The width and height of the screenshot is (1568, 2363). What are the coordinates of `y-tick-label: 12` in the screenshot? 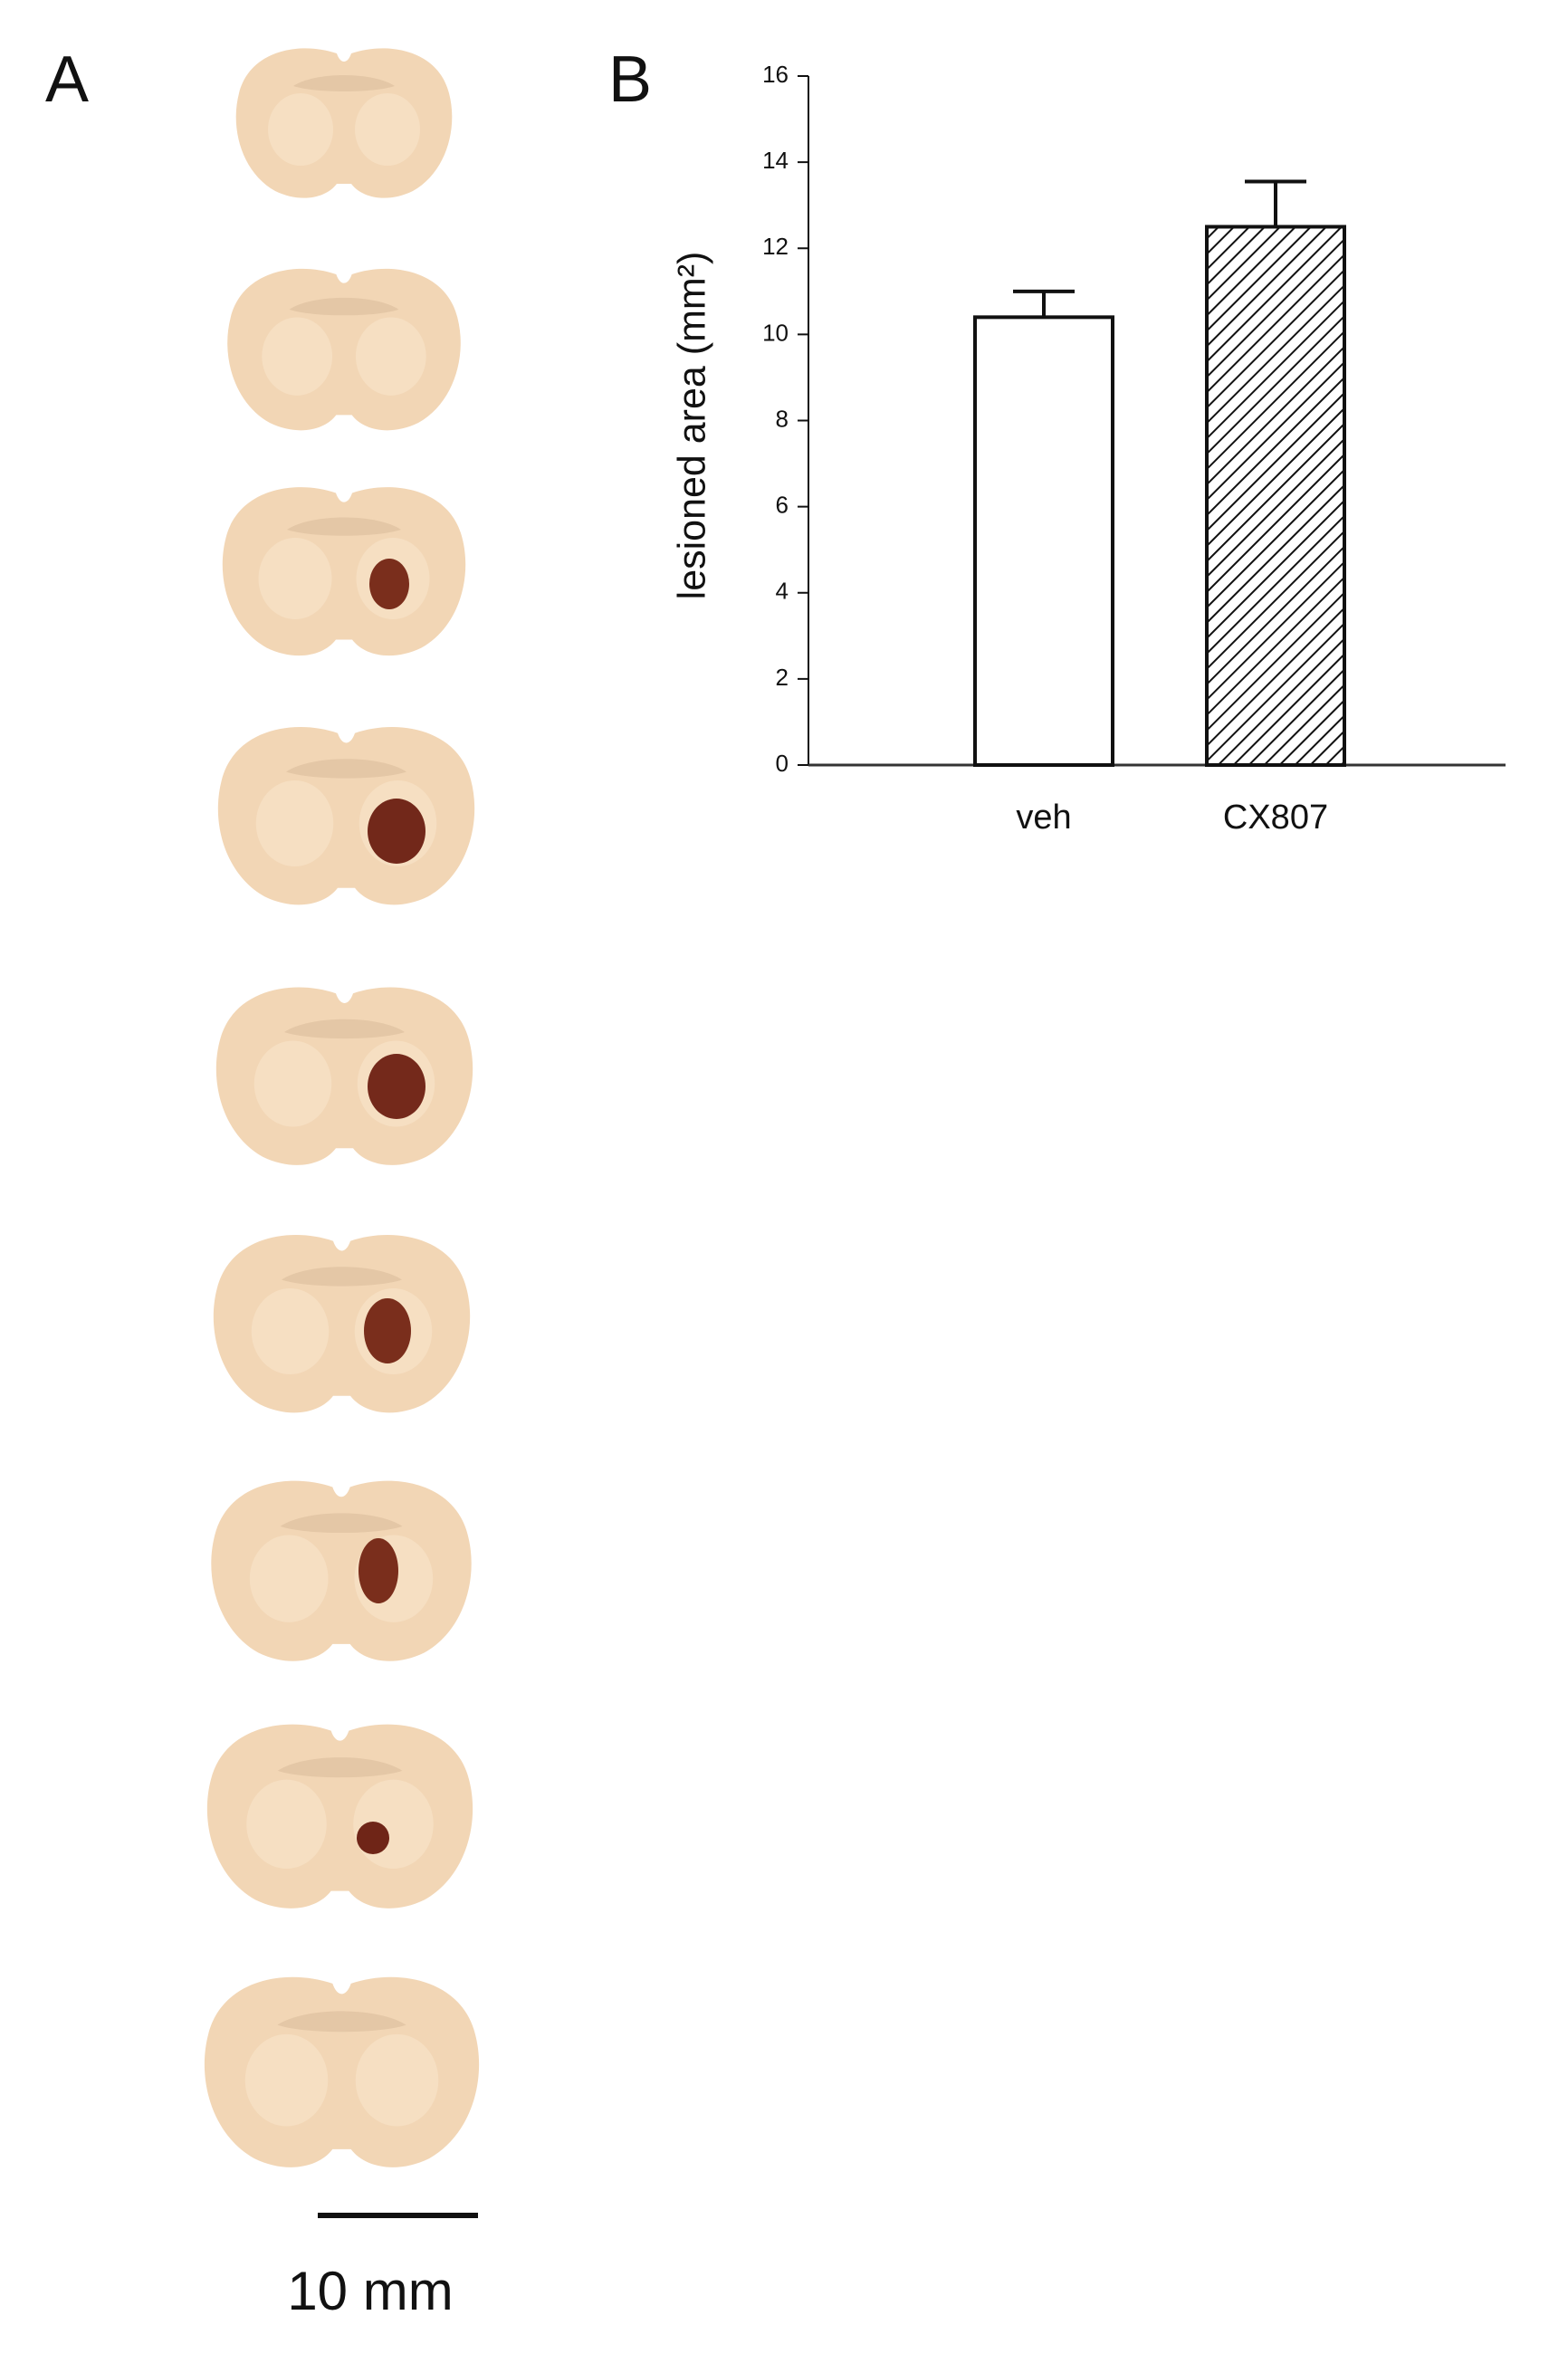 It's located at (775, 247).